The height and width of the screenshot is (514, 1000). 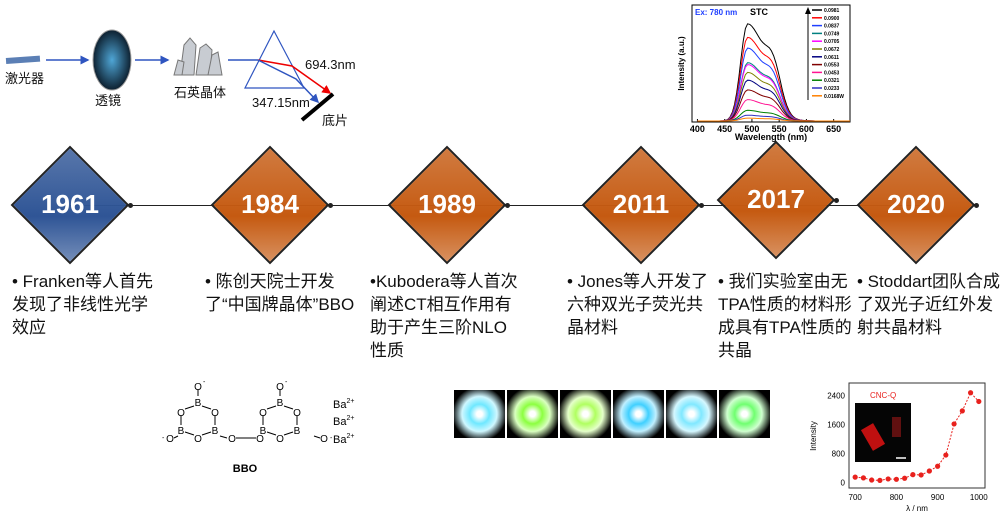 What do you see at coordinates (839, 454) in the screenshot?
I see `y-tick-label: 800` at bounding box center [839, 454].